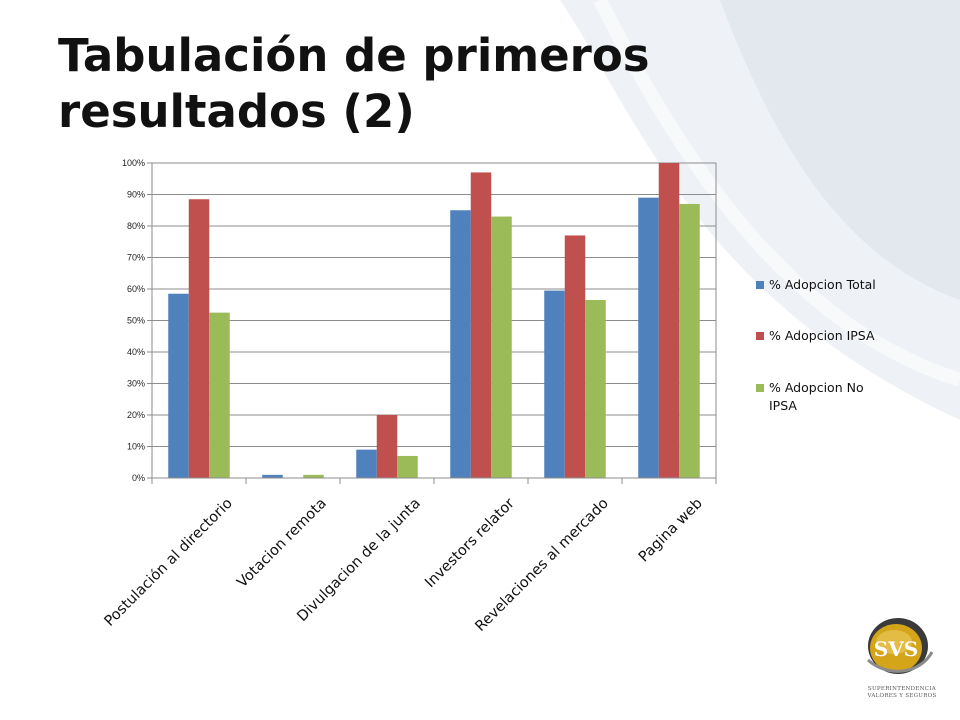 The height and width of the screenshot is (720, 960). Describe the element at coordinates (354, 83) in the screenshot. I see `slide-title: Tabulación de primeros resultados (2)` at that location.